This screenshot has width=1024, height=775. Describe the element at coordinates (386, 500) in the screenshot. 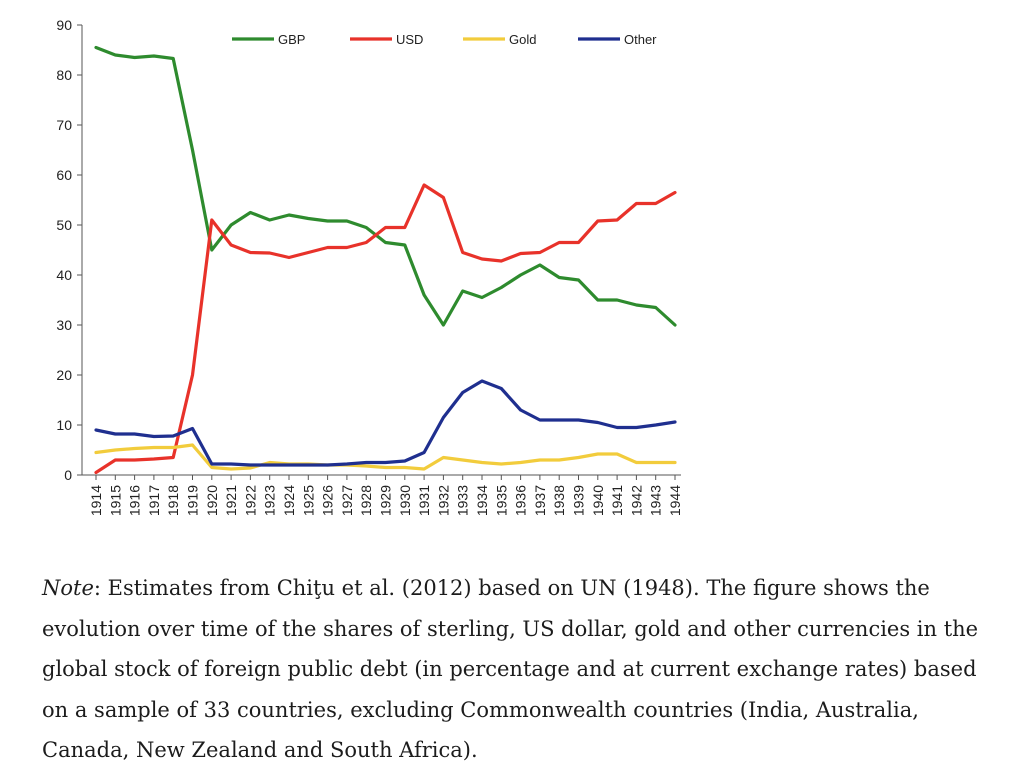

I see `x-tick-label: 1929` at that location.